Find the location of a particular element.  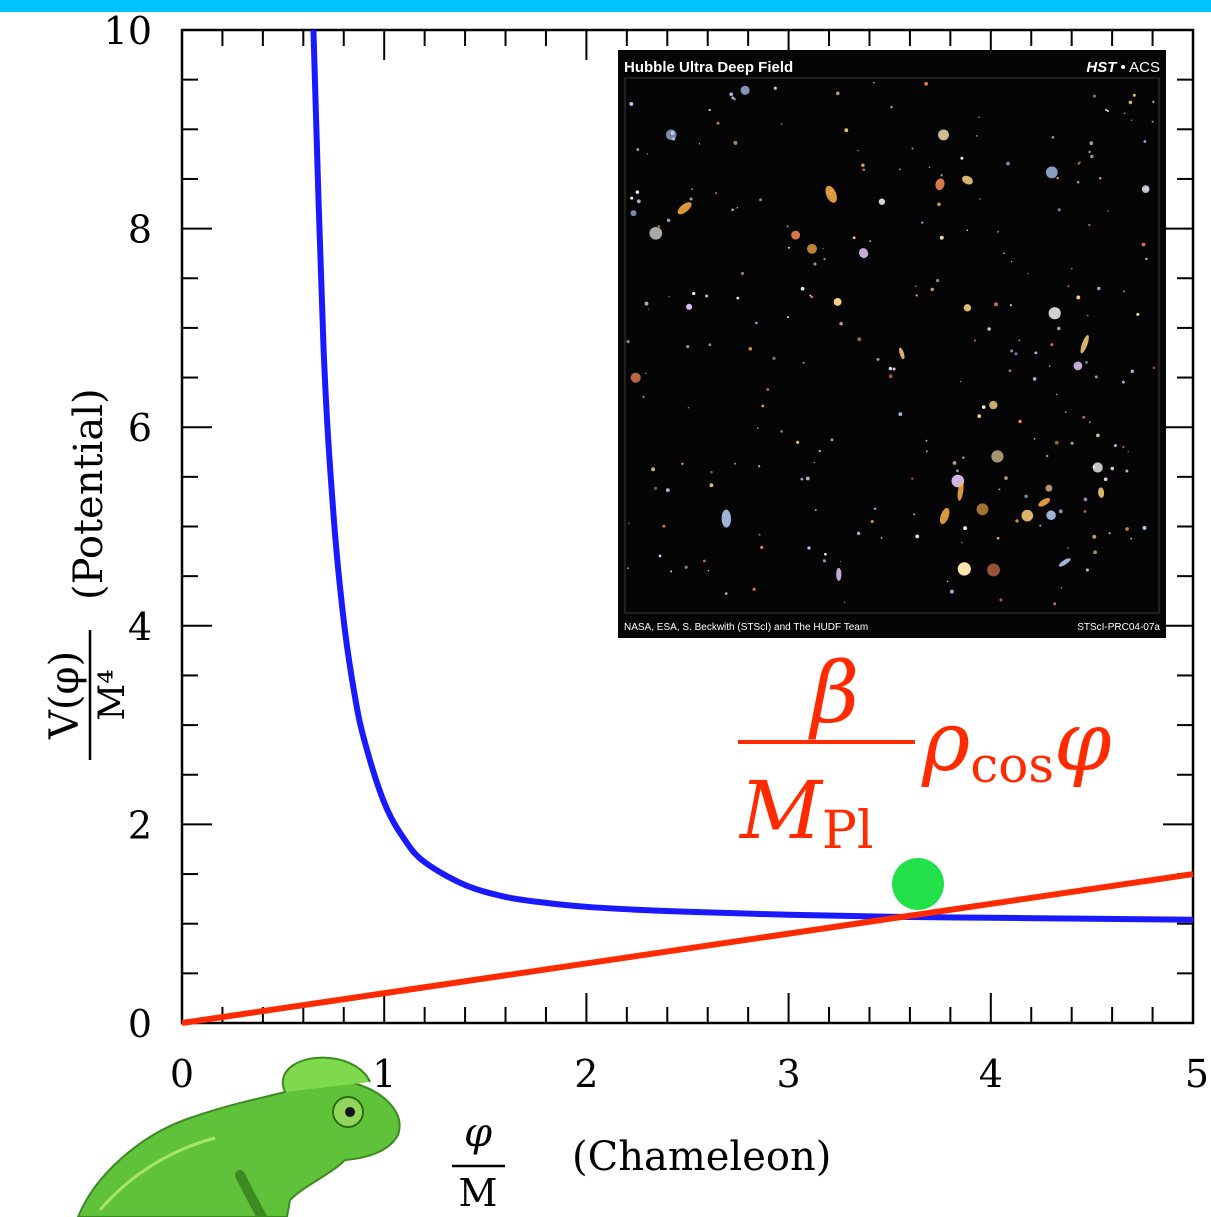

chameleon-crest is located at coordinates (326, 1074).